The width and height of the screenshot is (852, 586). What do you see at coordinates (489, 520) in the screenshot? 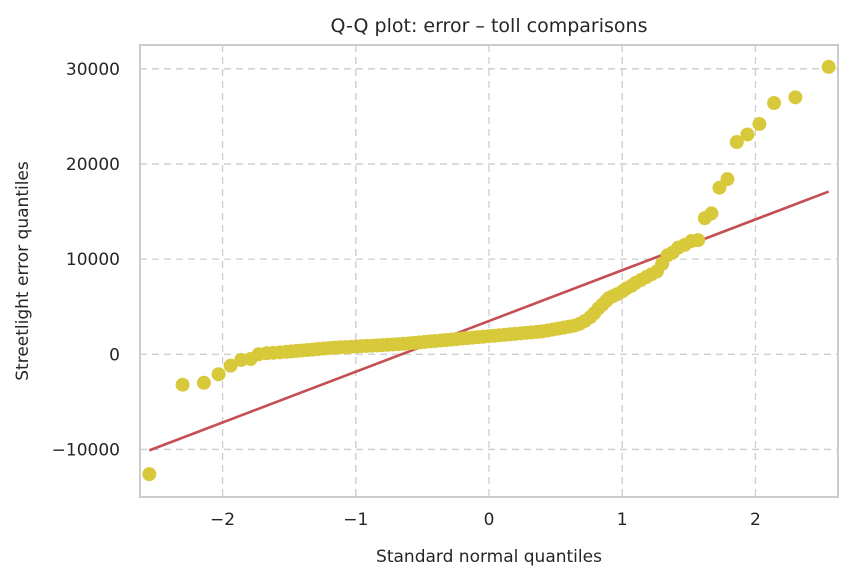
I see `x-tick-label: 0` at bounding box center [489, 520].